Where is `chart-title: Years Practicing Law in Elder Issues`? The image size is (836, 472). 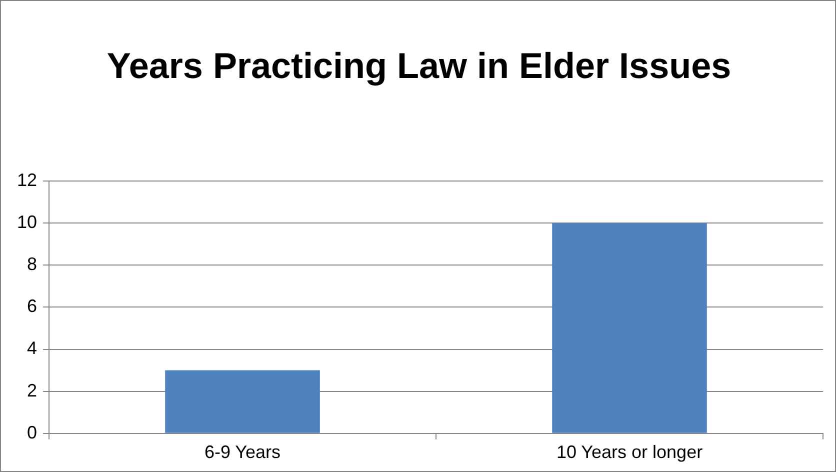 chart-title: Years Practicing Law in Elder Issues is located at coordinates (419, 66).